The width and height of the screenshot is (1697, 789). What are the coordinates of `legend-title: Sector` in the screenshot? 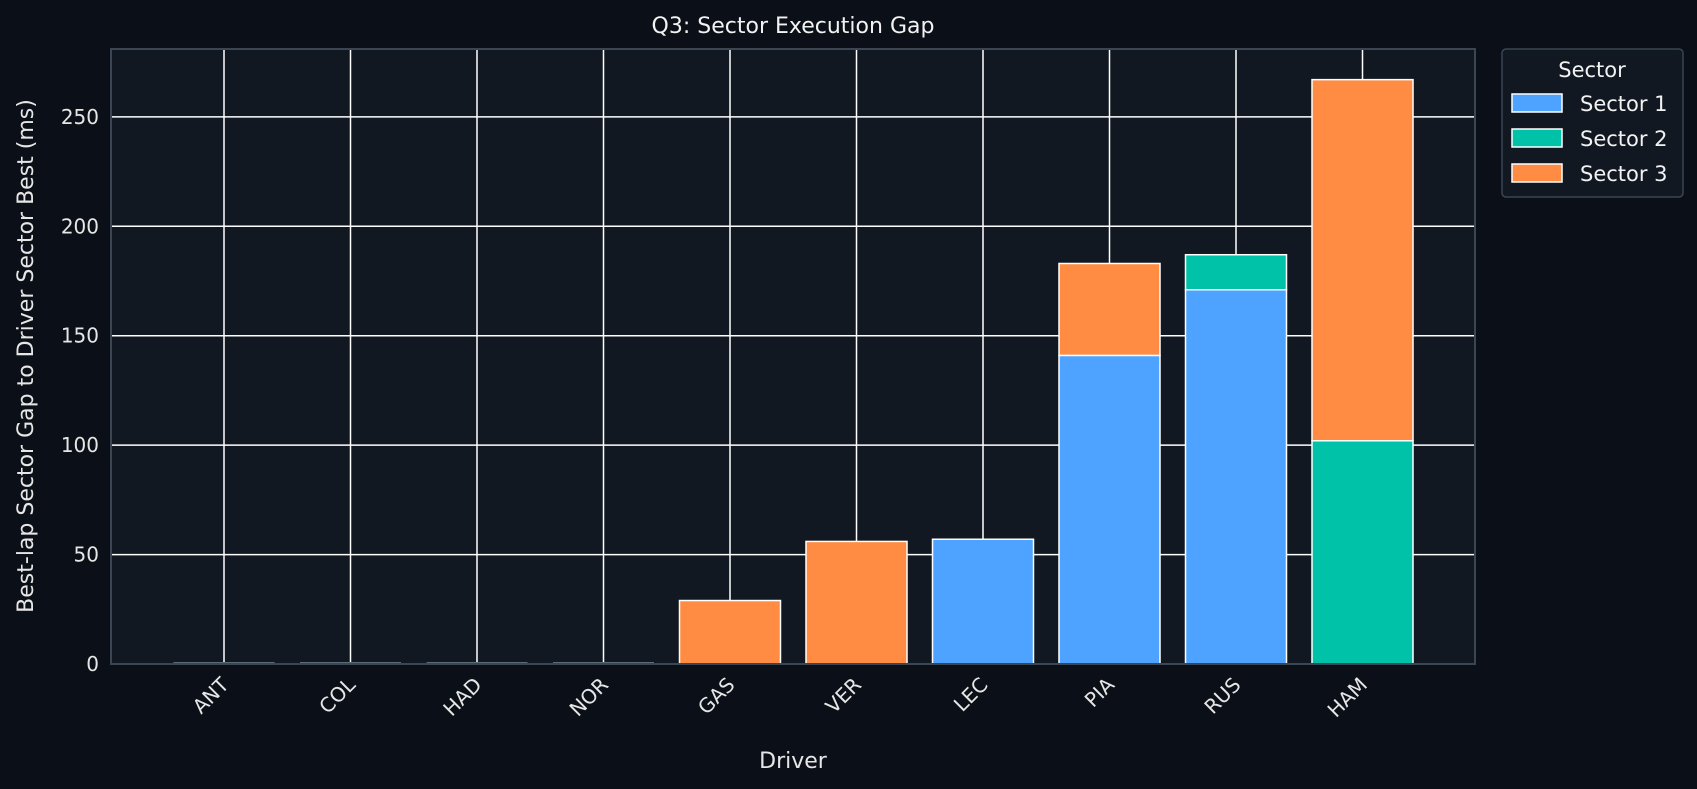 It's located at (1592, 70).